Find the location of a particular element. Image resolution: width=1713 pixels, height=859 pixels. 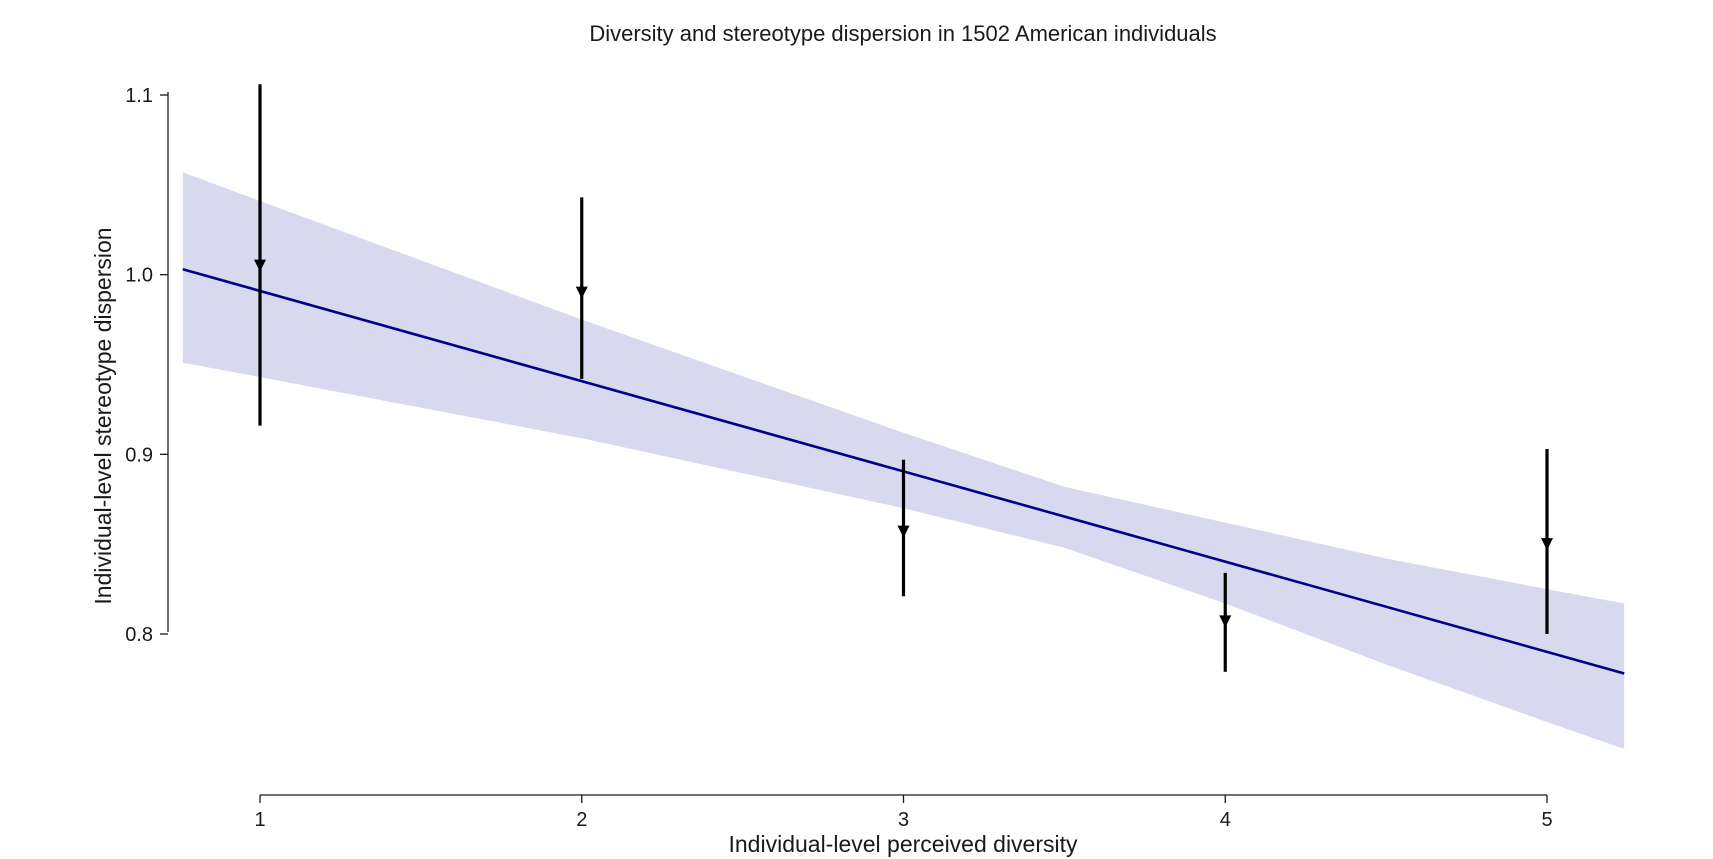

x-tick-label: 3 is located at coordinates (903, 820).